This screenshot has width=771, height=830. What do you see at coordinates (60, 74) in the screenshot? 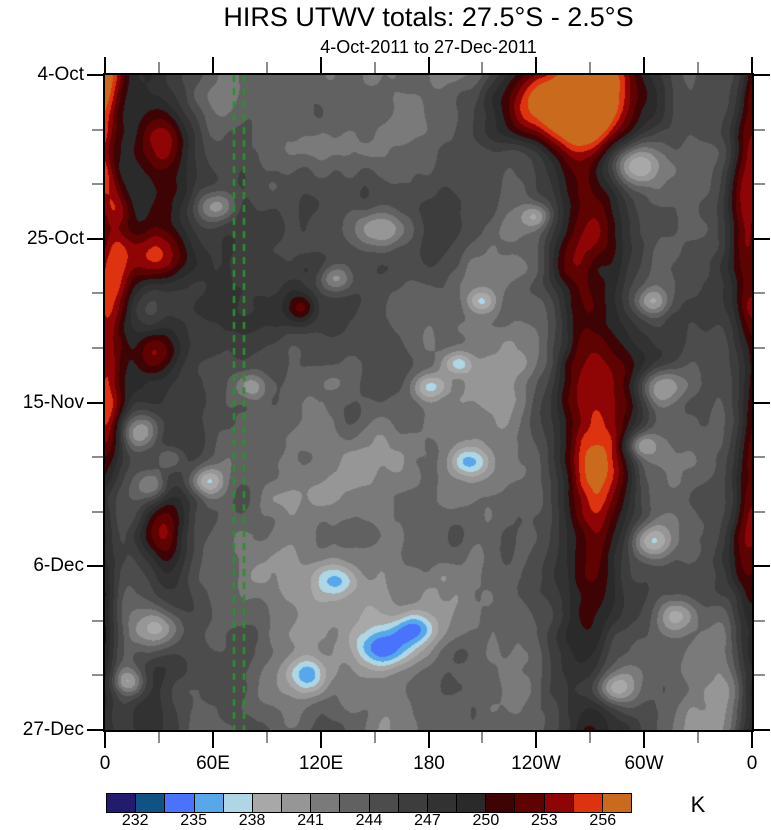
I see `y-axis-tick-label: 4-Oct` at bounding box center [60, 74].